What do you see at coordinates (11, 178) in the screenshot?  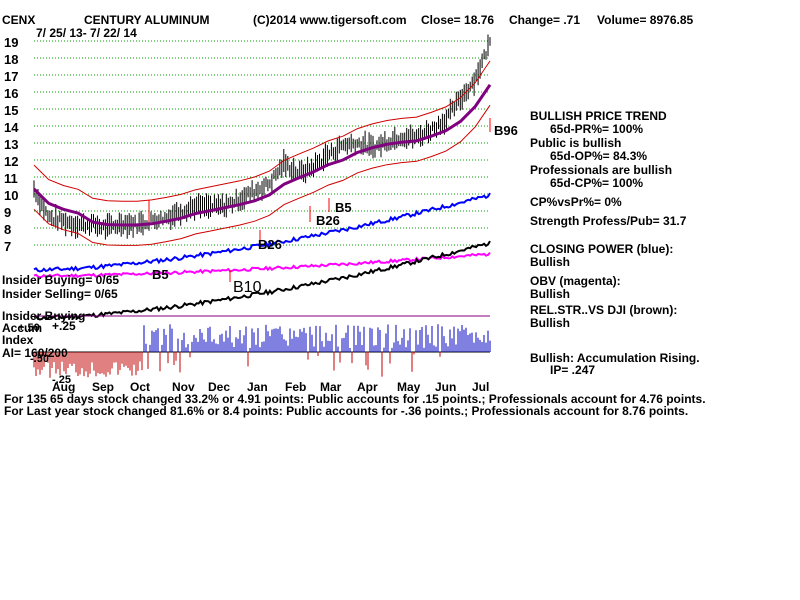 I see `y-tick-label: 11` at bounding box center [11, 178].